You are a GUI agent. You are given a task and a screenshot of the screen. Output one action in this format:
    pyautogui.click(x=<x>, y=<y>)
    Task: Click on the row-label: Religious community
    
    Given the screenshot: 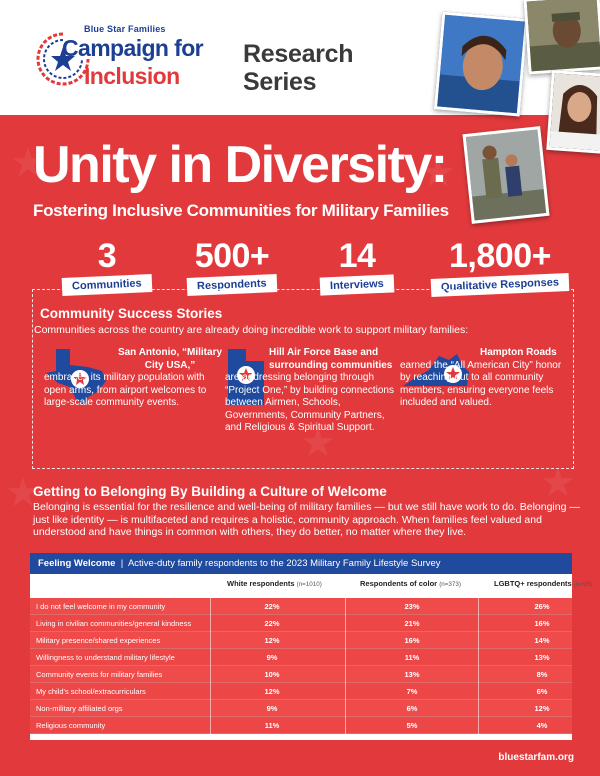 What is the action you would take?
    pyautogui.click(x=71, y=725)
    